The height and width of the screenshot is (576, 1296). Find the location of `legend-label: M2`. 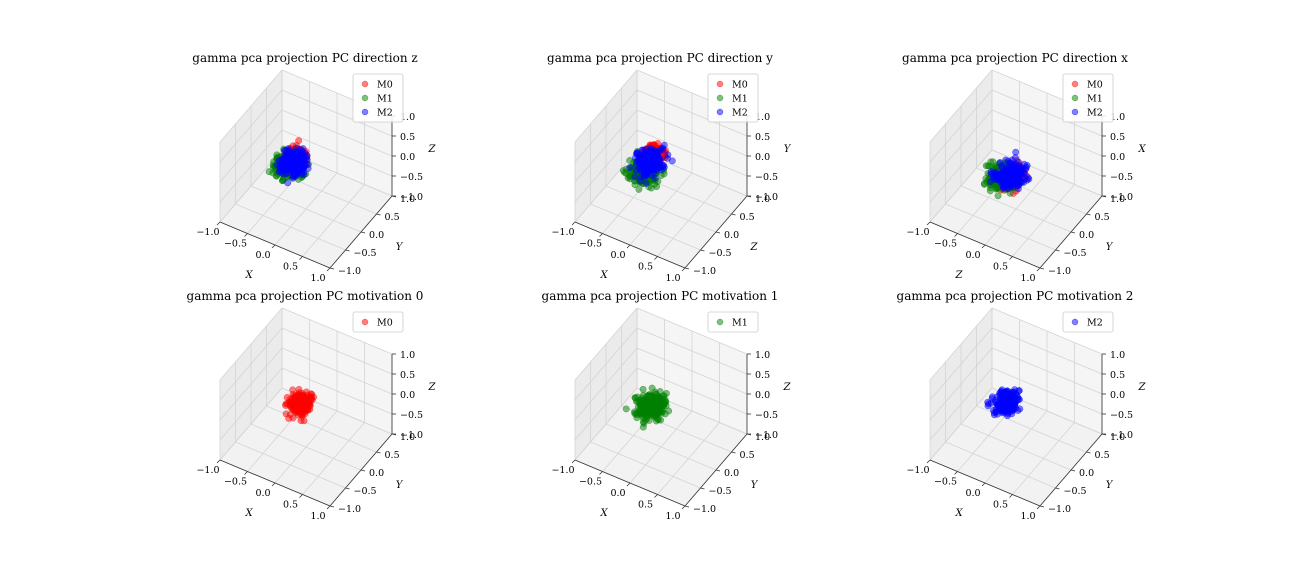

legend-label: M2 is located at coordinates (1095, 113).